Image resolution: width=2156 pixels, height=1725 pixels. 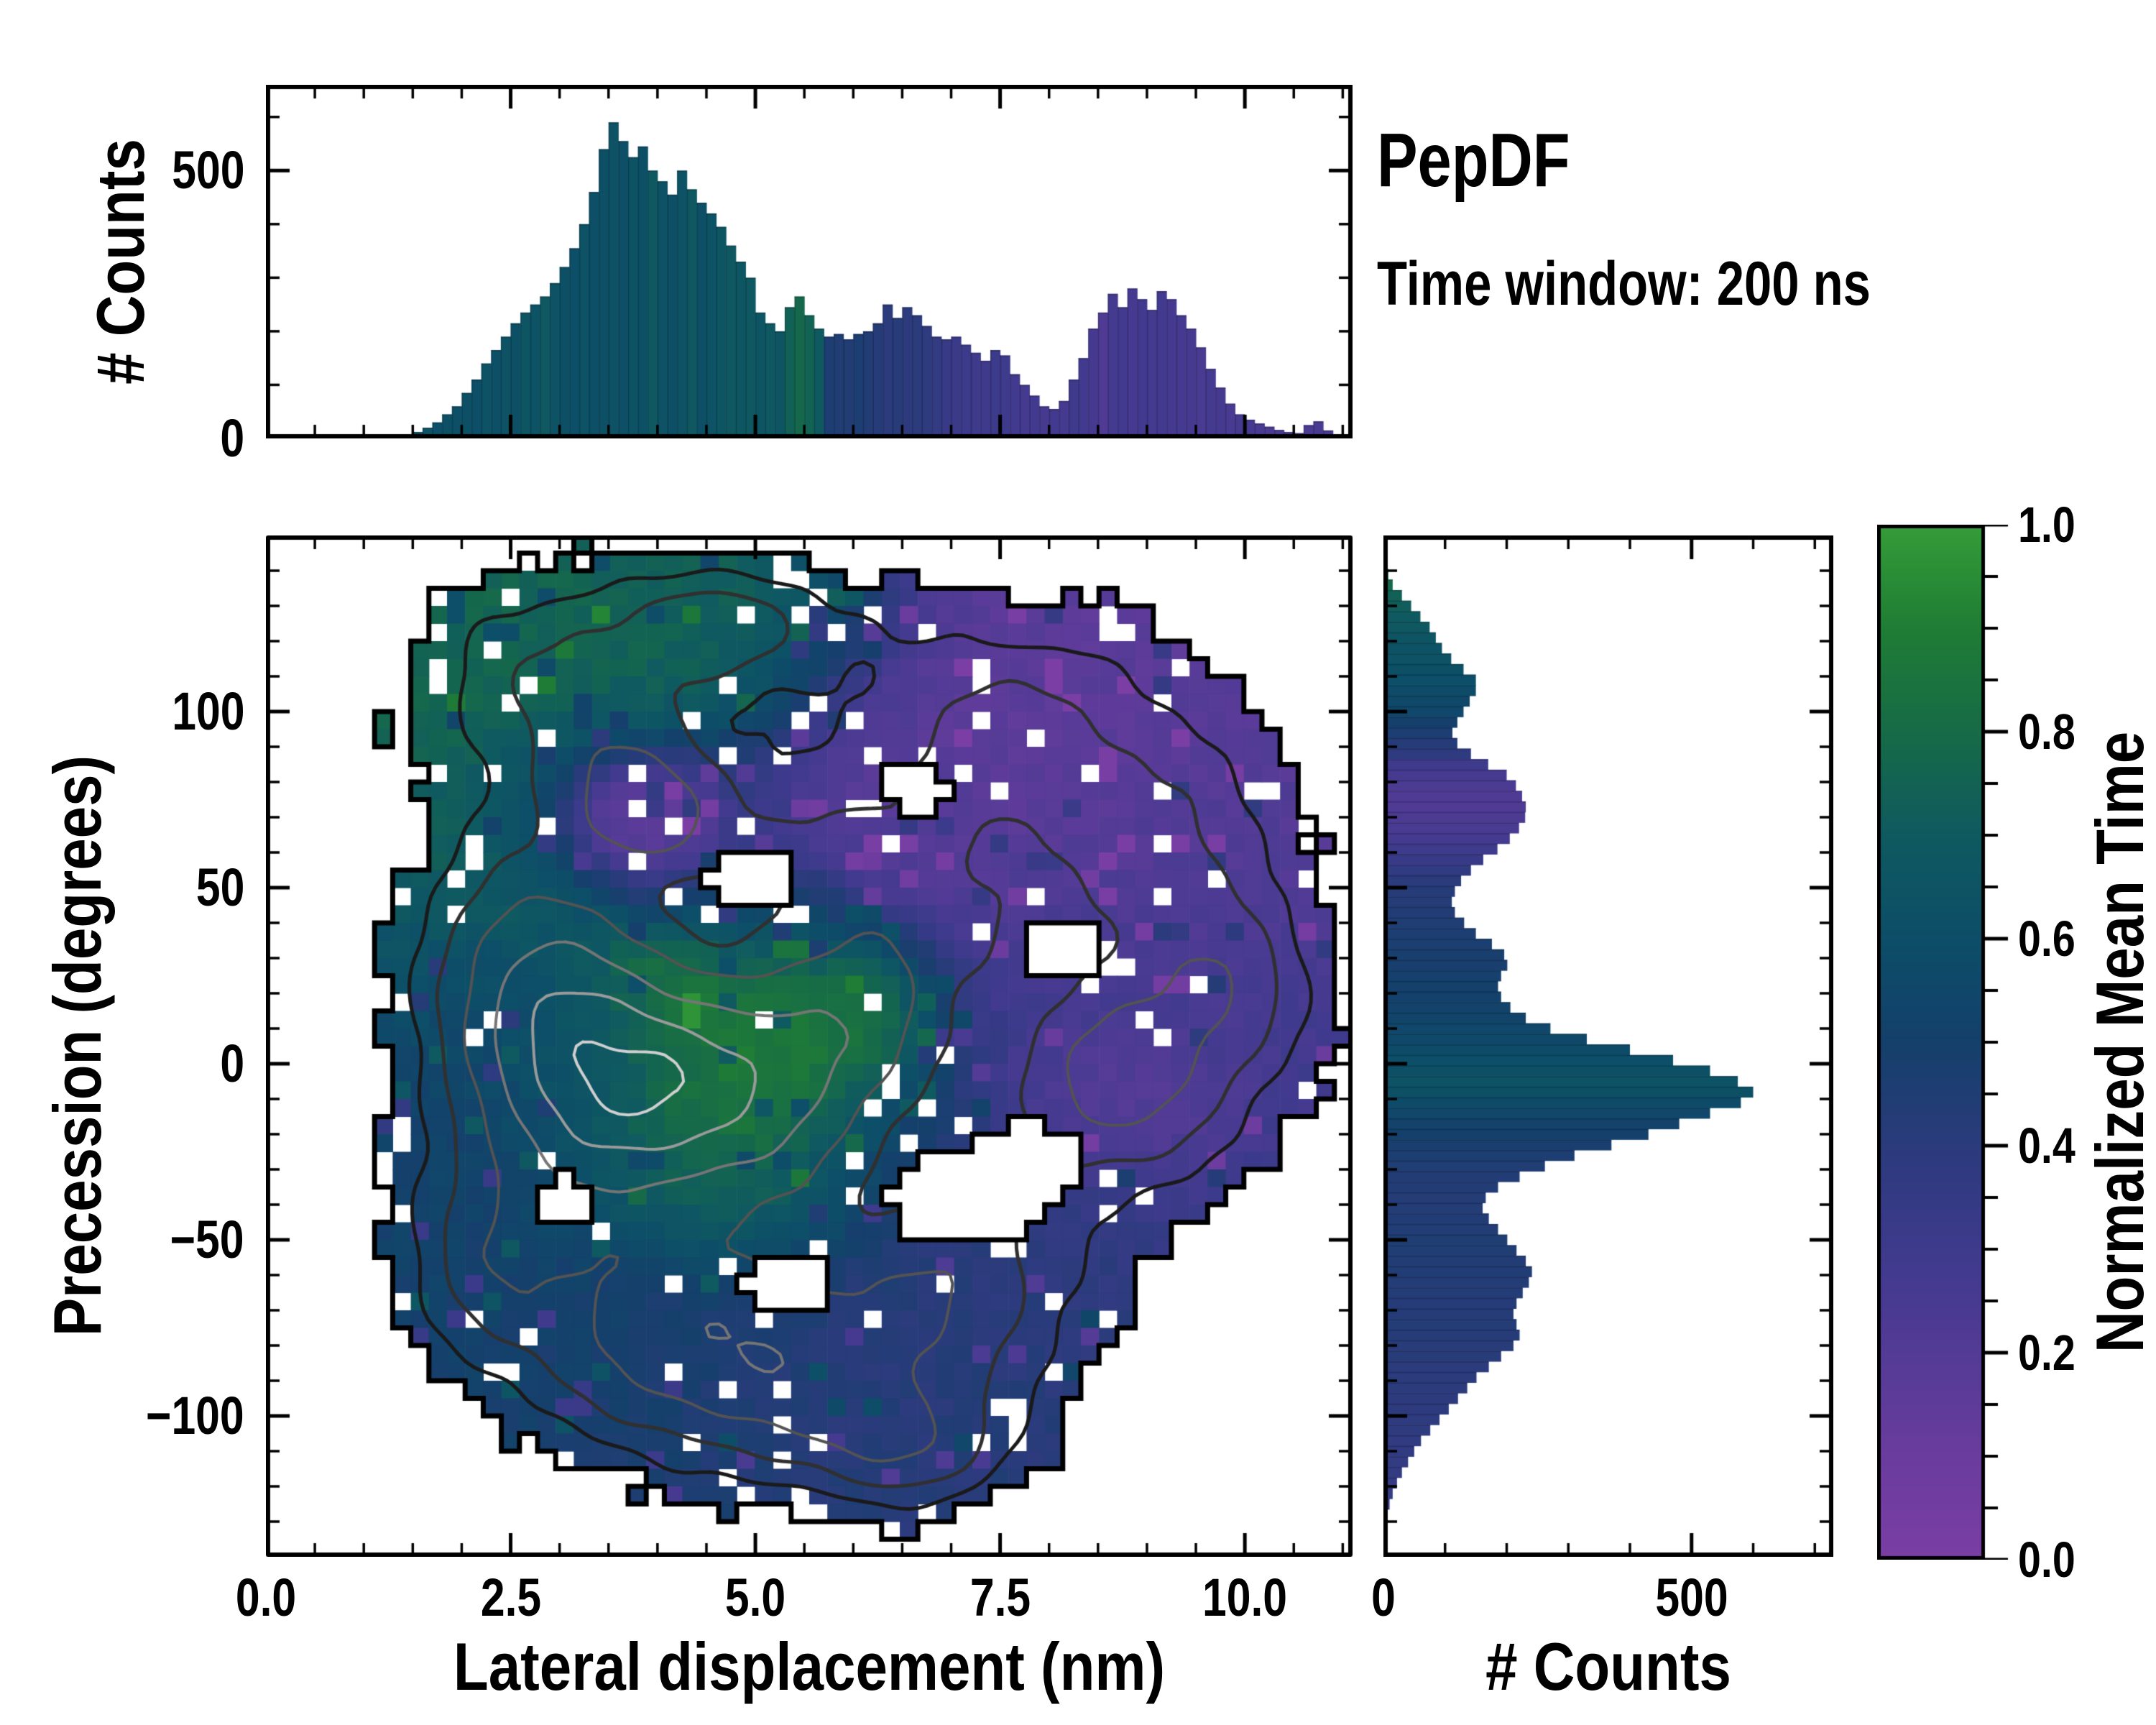 What do you see at coordinates (232, 438) in the screenshot?
I see `top-hist-y-tick-label-0: 0` at bounding box center [232, 438].